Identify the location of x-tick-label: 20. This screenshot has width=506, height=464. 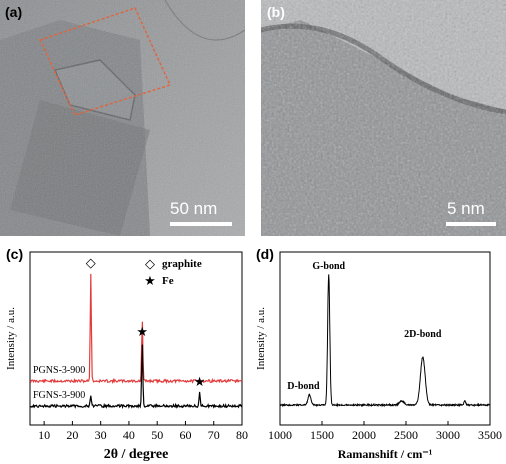
(72, 435).